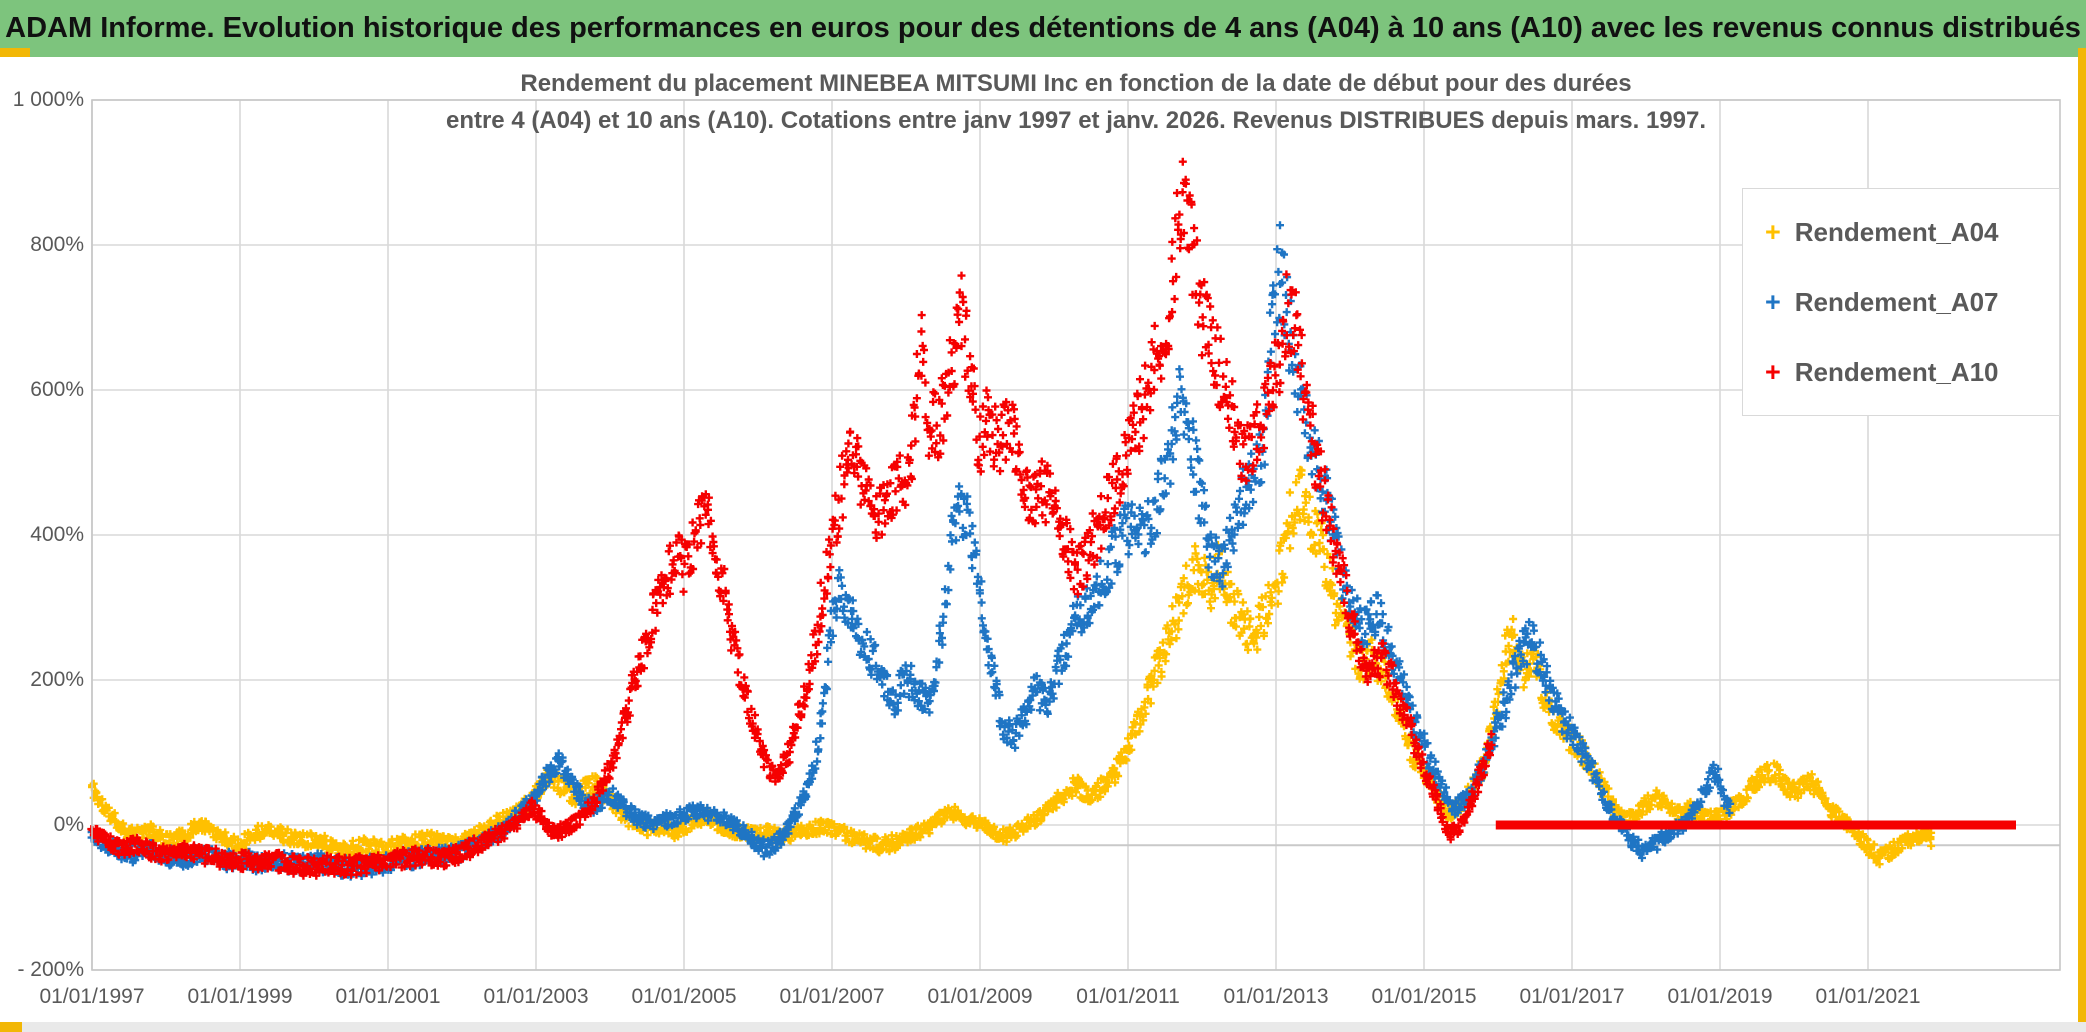 The height and width of the screenshot is (1032, 2086). Describe the element at coordinates (240, 996) in the screenshot. I see `x-tick-label: 01/01/1999` at that location.